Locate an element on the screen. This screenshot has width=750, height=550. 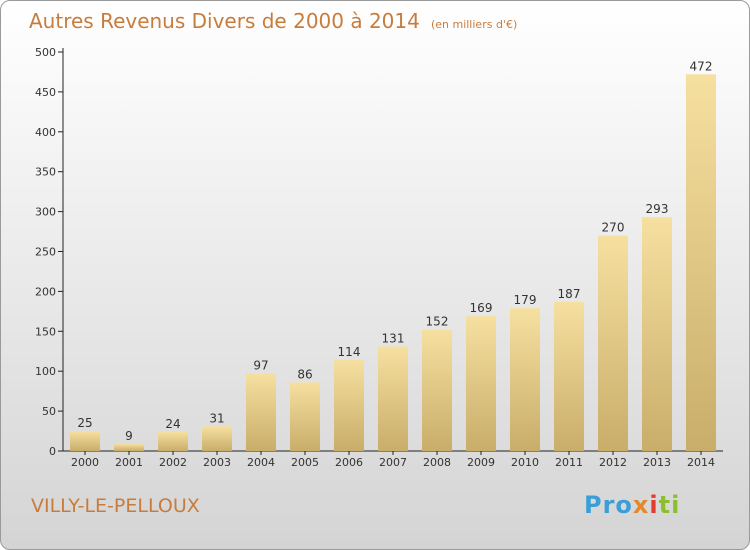
x-tick-label: 2002 is located at coordinates (173, 462).